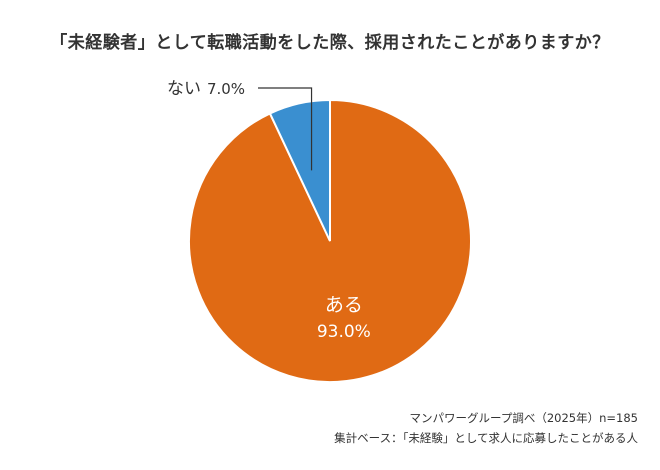 This screenshot has height=470, width=660. Describe the element at coordinates (523, 418) in the screenshot. I see `source-note: マンパワーグループ調べ（2025年）n=185` at that location.